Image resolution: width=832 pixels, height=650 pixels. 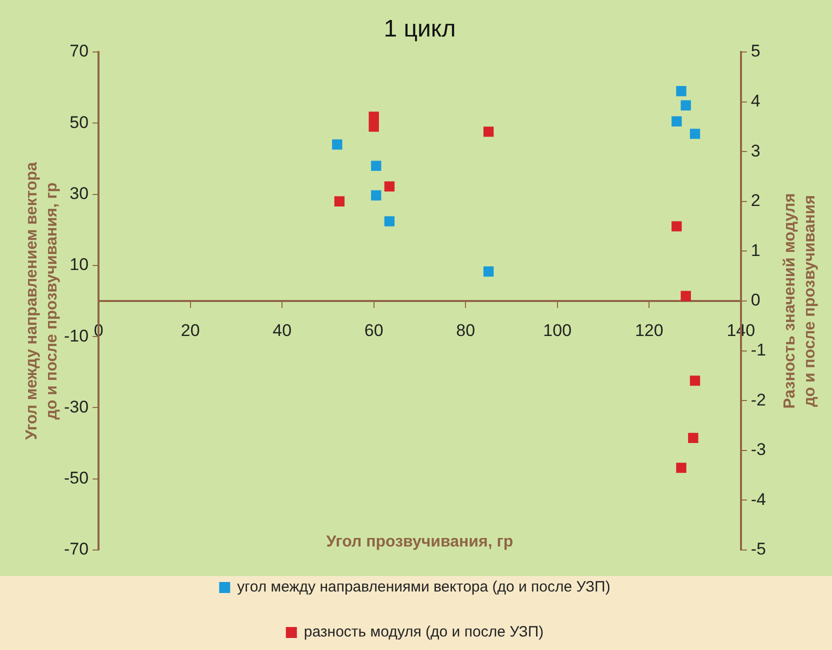 I want to click on x-tick-label: 40, so click(x=282, y=330).